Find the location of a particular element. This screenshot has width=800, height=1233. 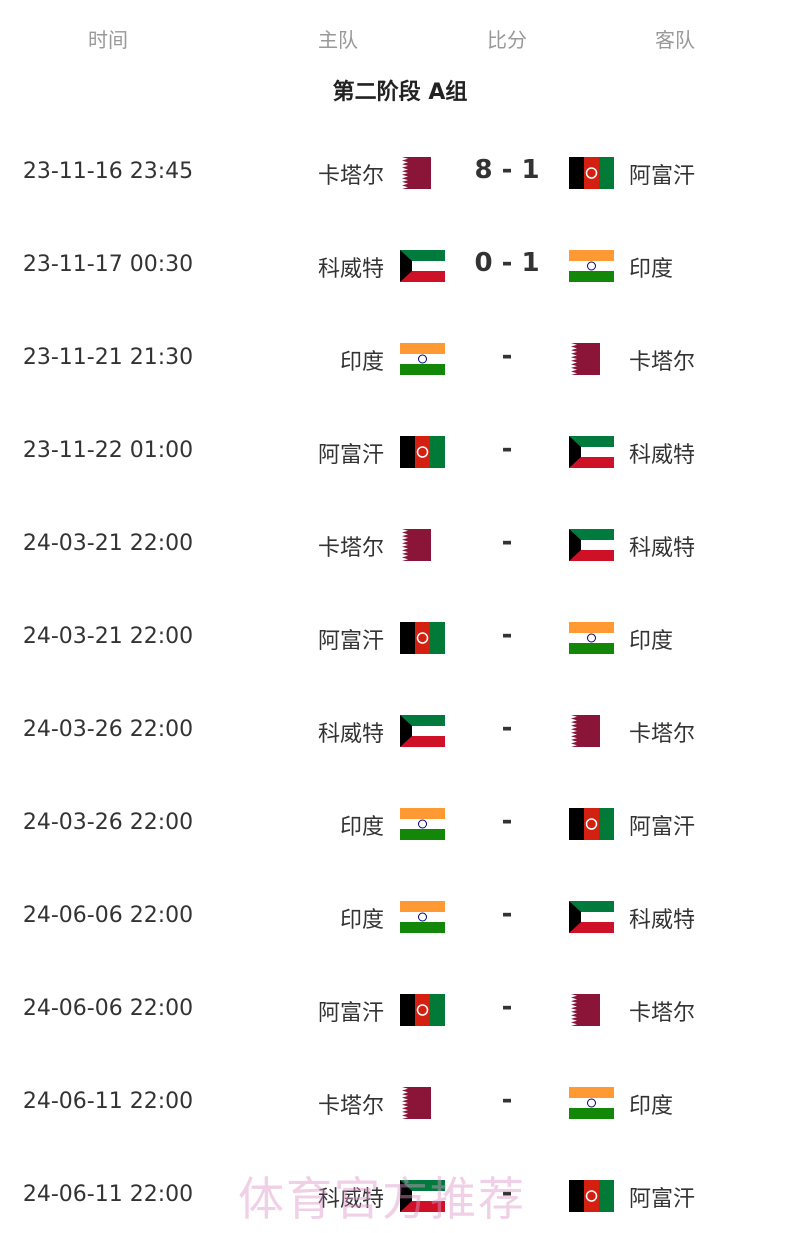

match-row: 23-11-17 00:30 科威特 0 - 1 印度 is located at coordinates (400, 266).